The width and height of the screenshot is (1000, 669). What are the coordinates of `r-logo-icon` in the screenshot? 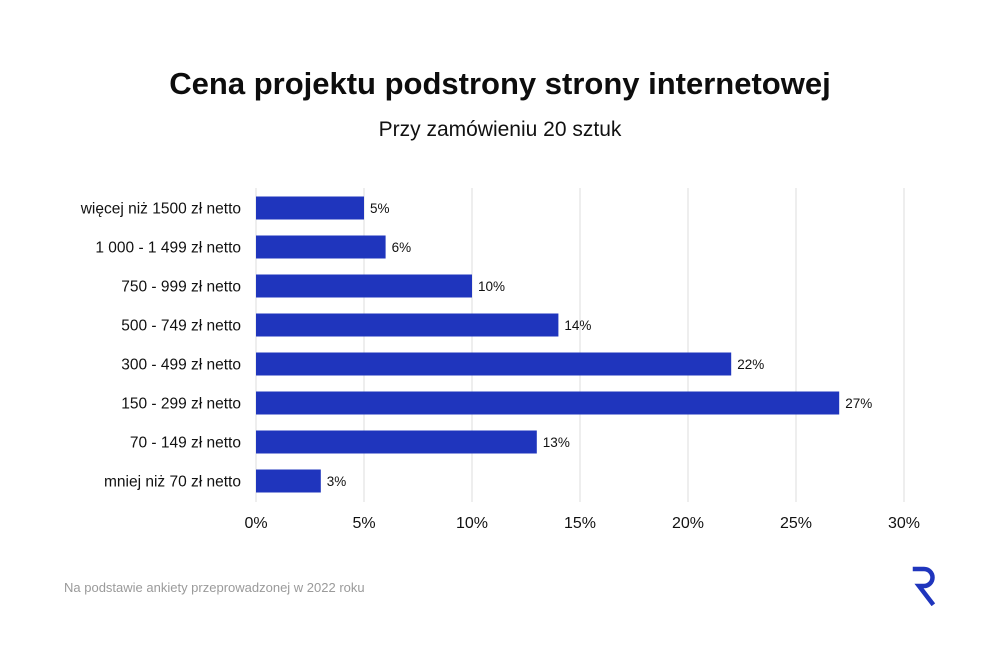 It's located at (925, 588).